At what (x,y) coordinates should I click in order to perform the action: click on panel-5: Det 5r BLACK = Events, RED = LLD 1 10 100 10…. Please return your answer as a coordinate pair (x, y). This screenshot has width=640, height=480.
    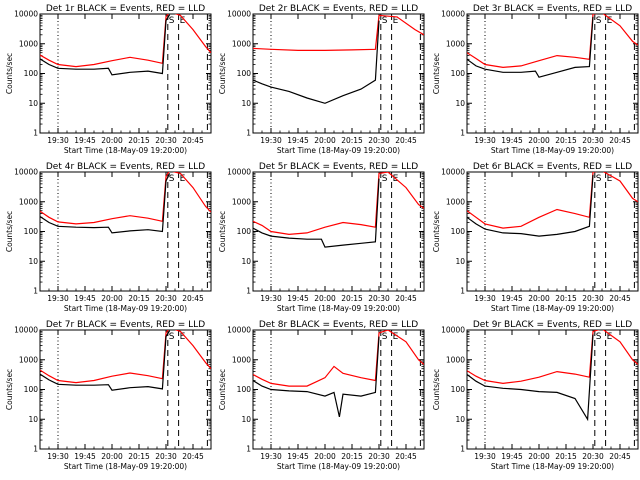
    Looking at the image, I should click on (321, 237).